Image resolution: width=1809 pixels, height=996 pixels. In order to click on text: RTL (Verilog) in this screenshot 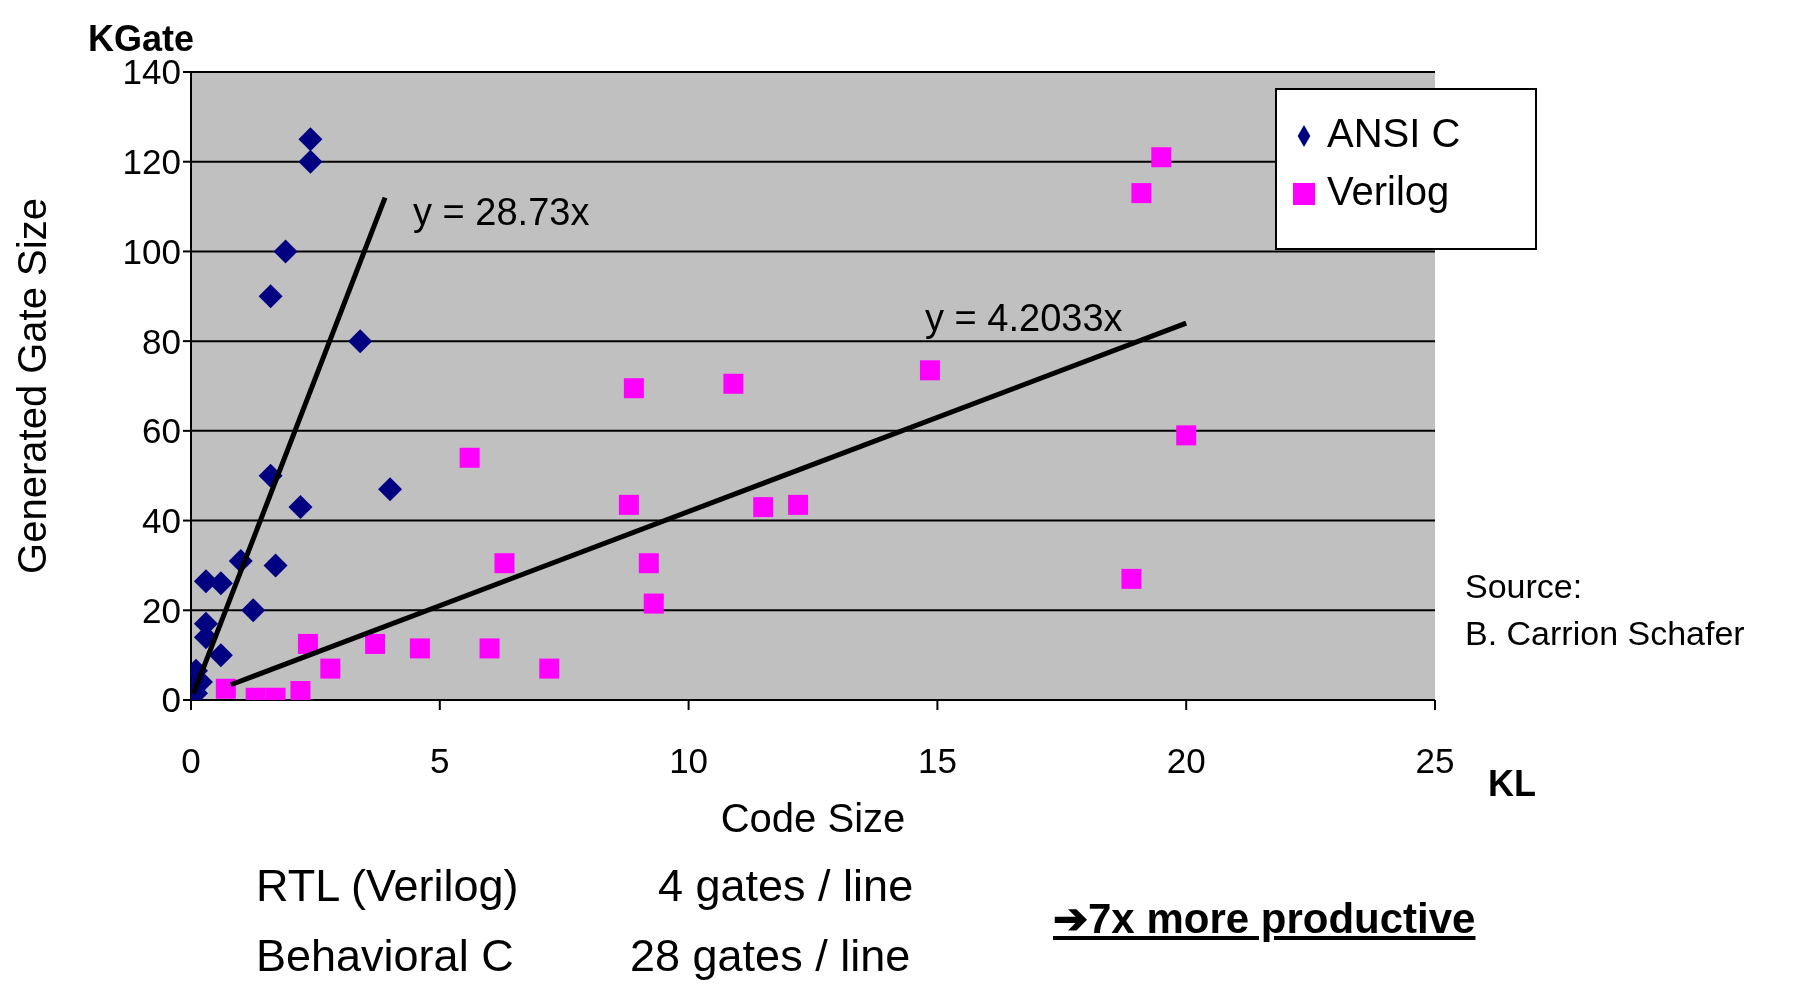, I will do `click(387, 885)`.